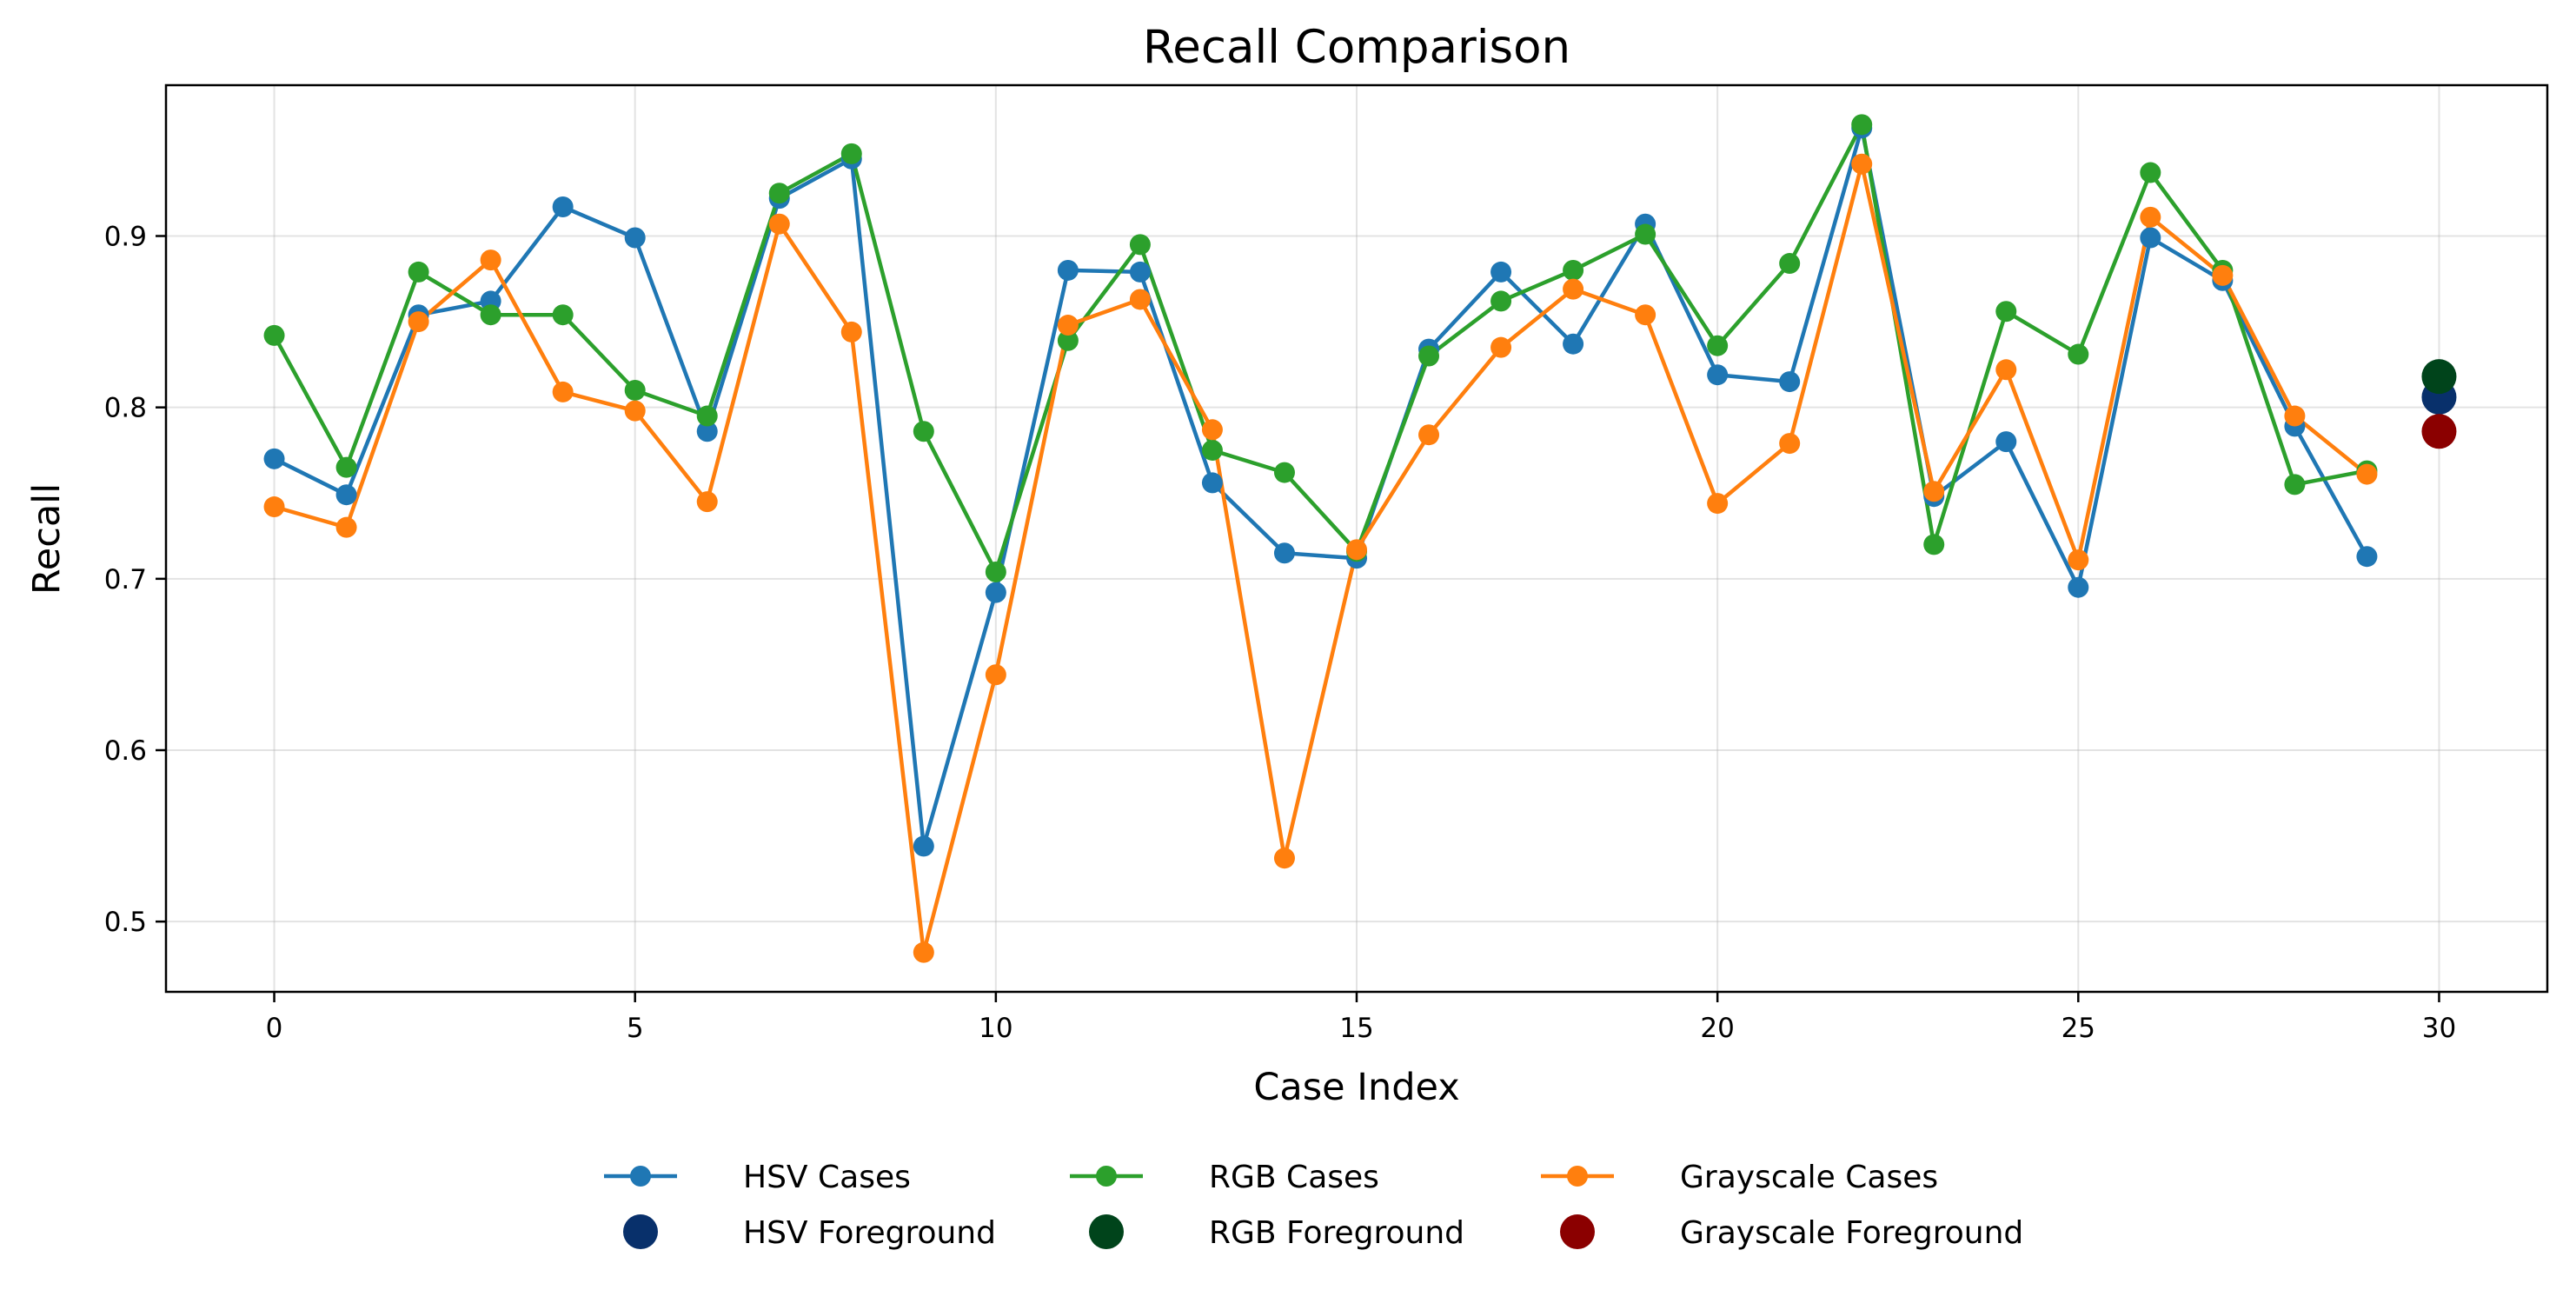 Image resolution: width=2576 pixels, height=1290 pixels. Describe the element at coordinates (2439, 431) in the screenshot. I see `grayscale-foreground-point` at that location.